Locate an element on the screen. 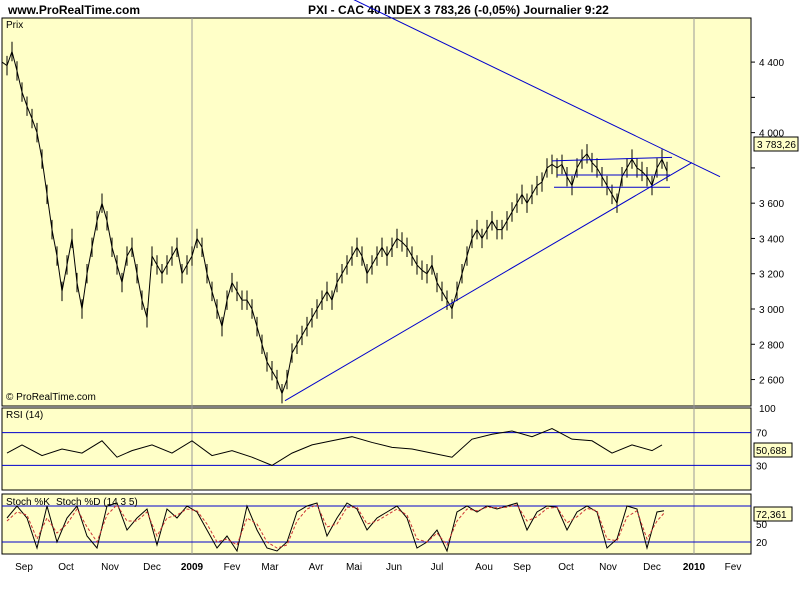 This screenshot has width=800, height=600. rsi-value-box is located at coordinates (773, 450).